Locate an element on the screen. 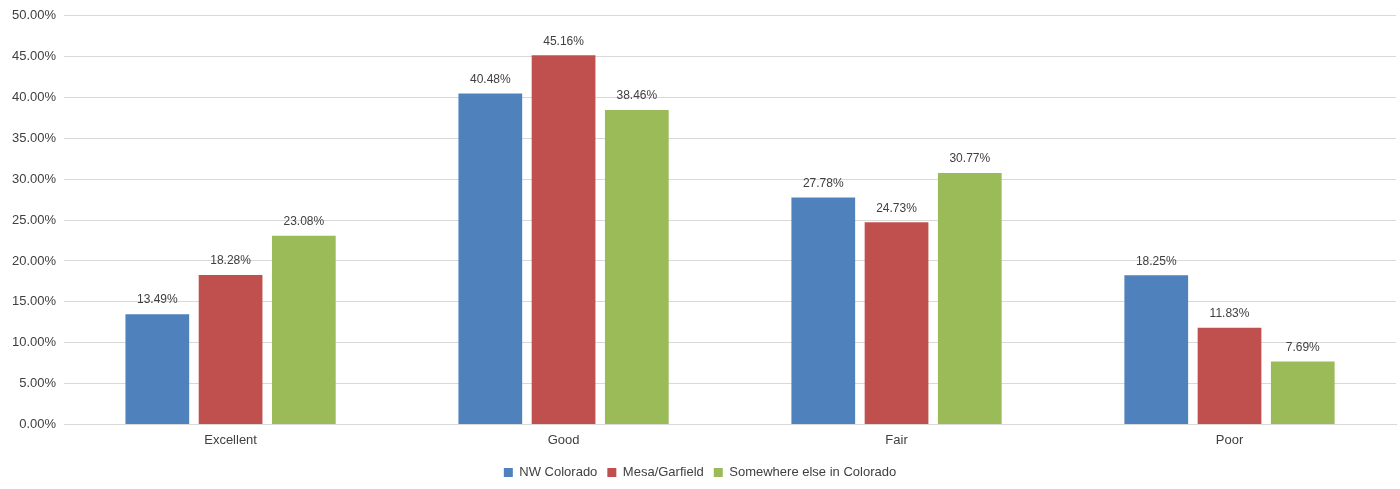 Image resolution: width=1400 pixels, height=489 pixels. legend-label: NW Colorado is located at coordinates (558, 472).